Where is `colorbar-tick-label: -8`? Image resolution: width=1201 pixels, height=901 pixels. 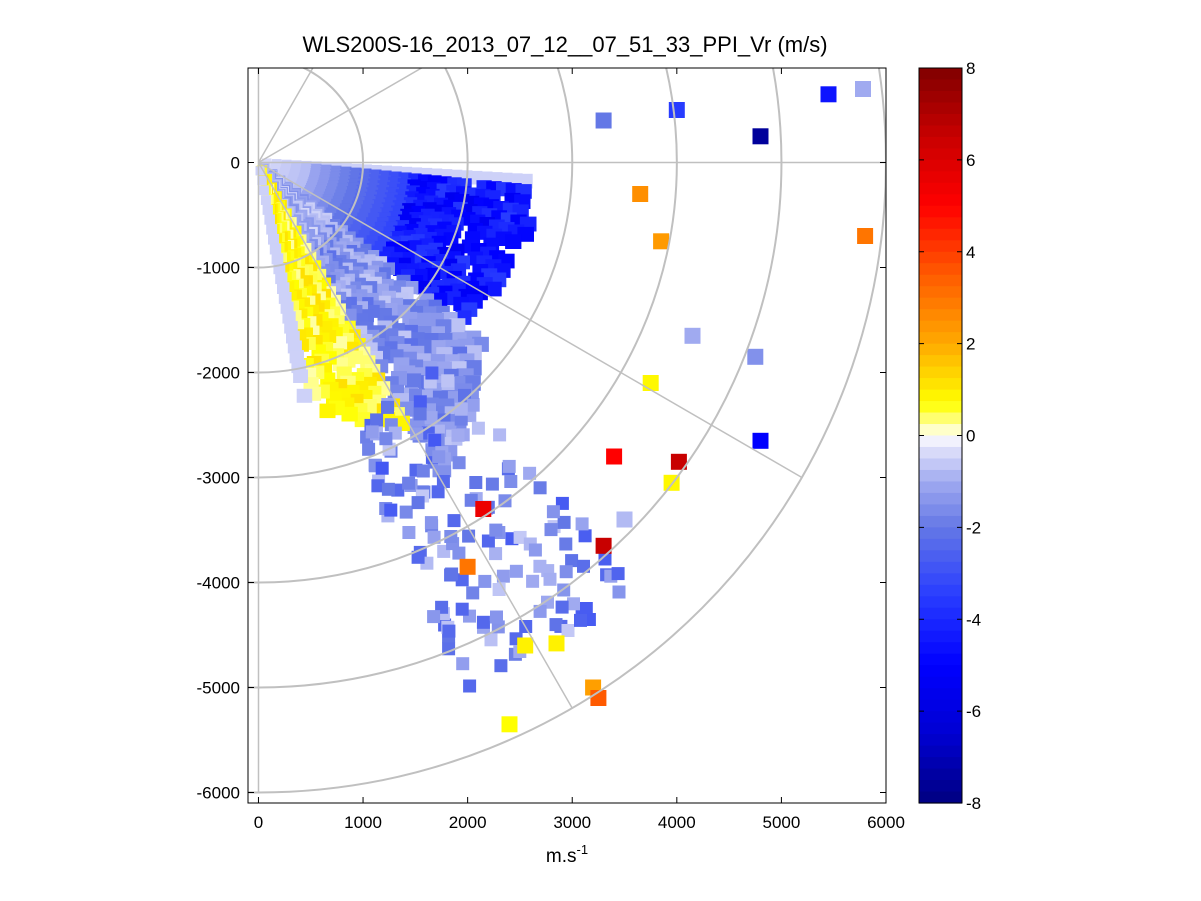
colorbar-tick-label: -8 is located at coordinates (973, 803).